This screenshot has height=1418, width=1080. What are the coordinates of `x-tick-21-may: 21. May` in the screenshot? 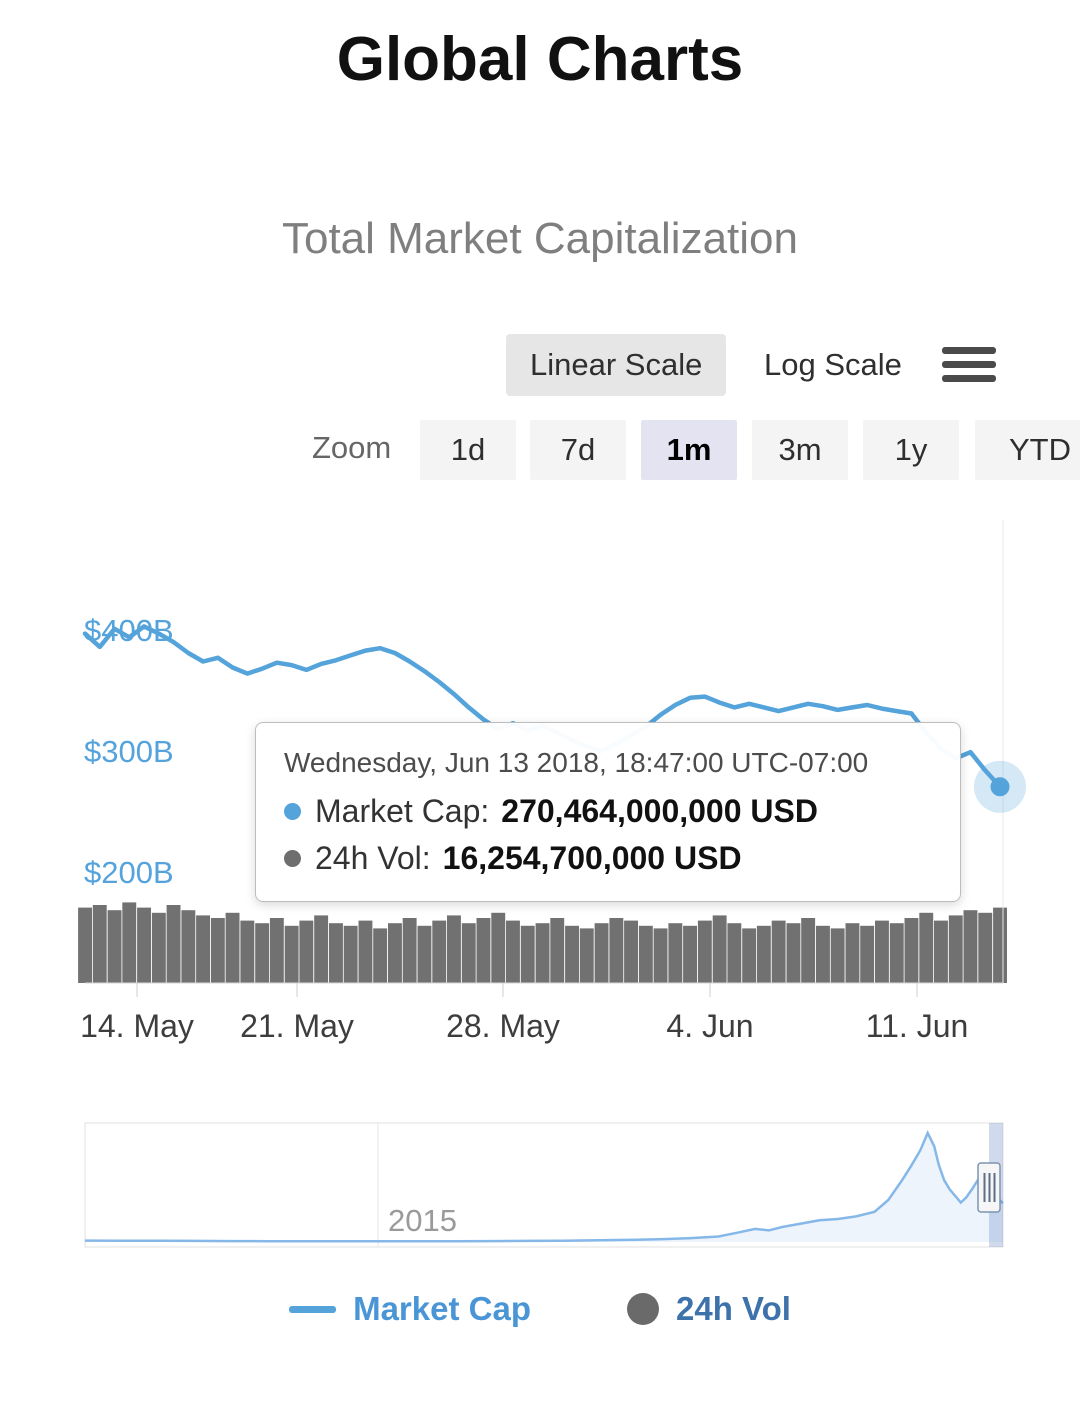 It's located at (297, 1026).